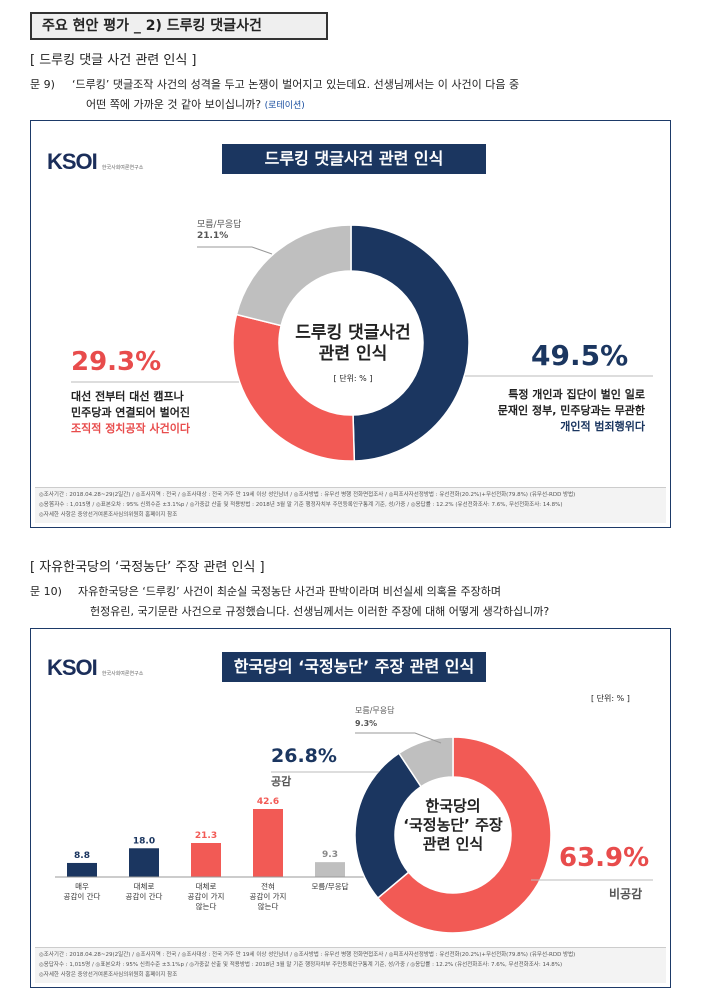  I want to click on chart1-left-l1: 대선 전부터 대선 캠프나, so click(127, 396).